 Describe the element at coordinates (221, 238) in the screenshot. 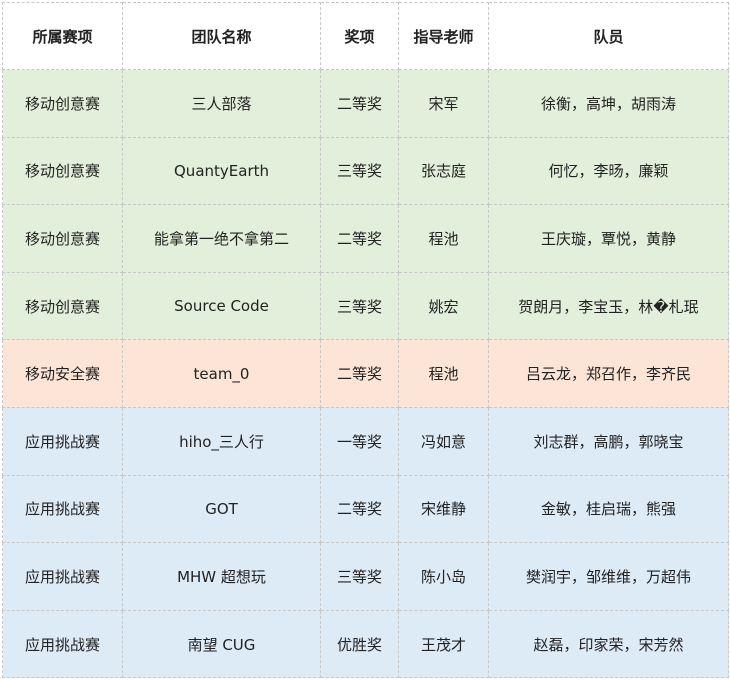

I see `cell-team: 能拿第一绝不拿第二` at that location.